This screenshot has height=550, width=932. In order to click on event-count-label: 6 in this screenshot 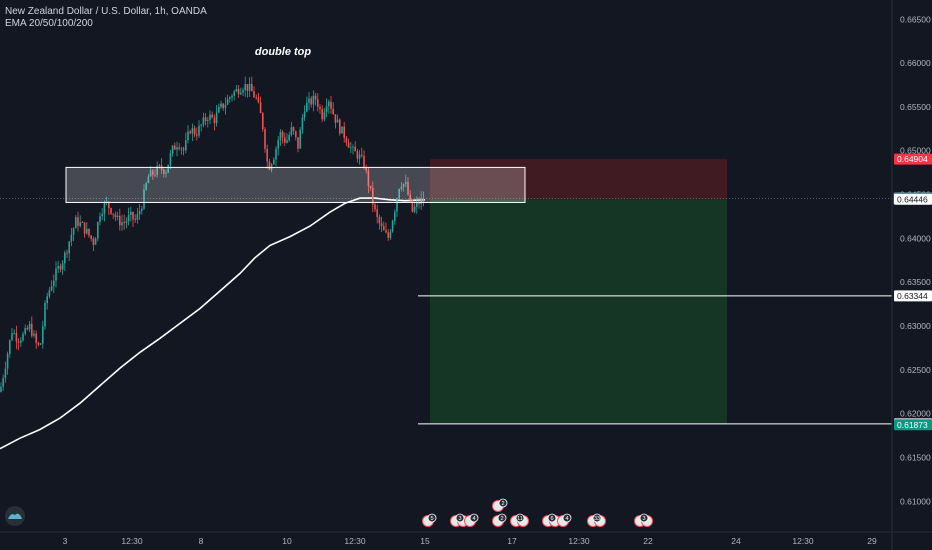, I will do `click(551, 519)`.